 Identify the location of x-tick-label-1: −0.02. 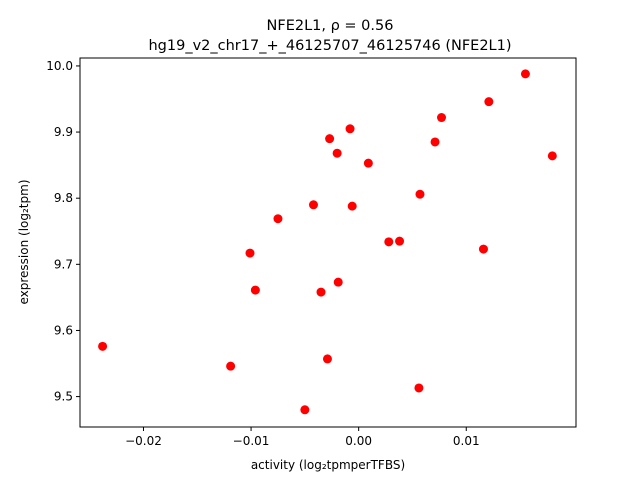
(143, 441).